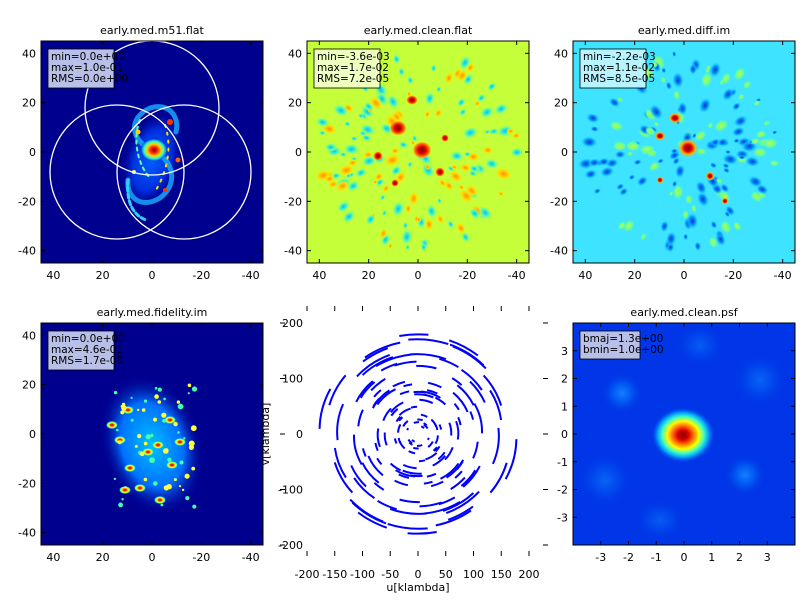  Describe the element at coordinates (298, 152) in the screenshot. I see `y-tick-label: 0` at that location.